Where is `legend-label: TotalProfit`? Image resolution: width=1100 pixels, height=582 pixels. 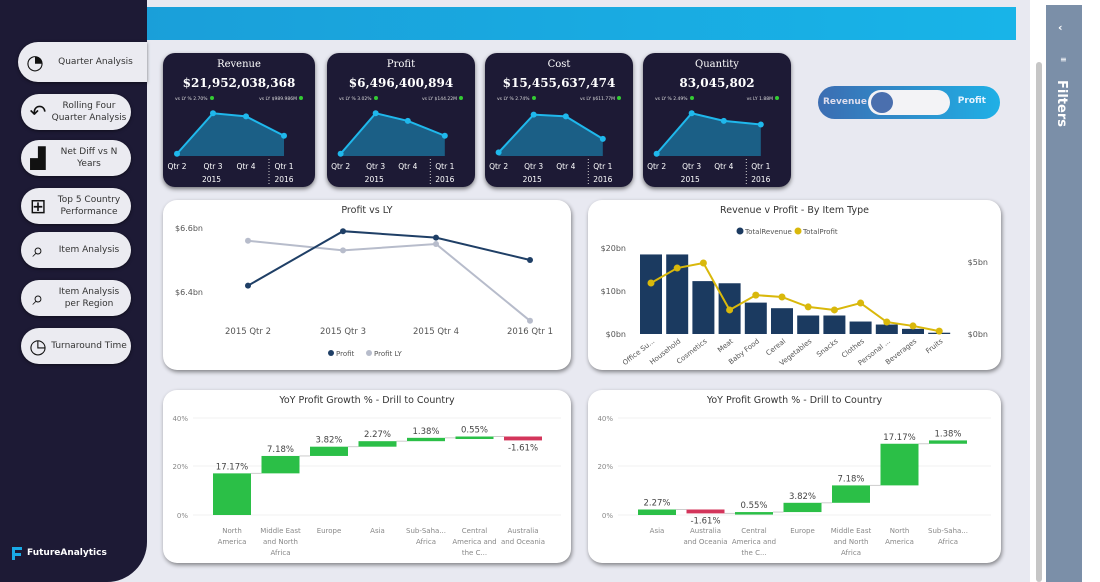 legend-label: TotalProfit is located at coordinates (820, 232).